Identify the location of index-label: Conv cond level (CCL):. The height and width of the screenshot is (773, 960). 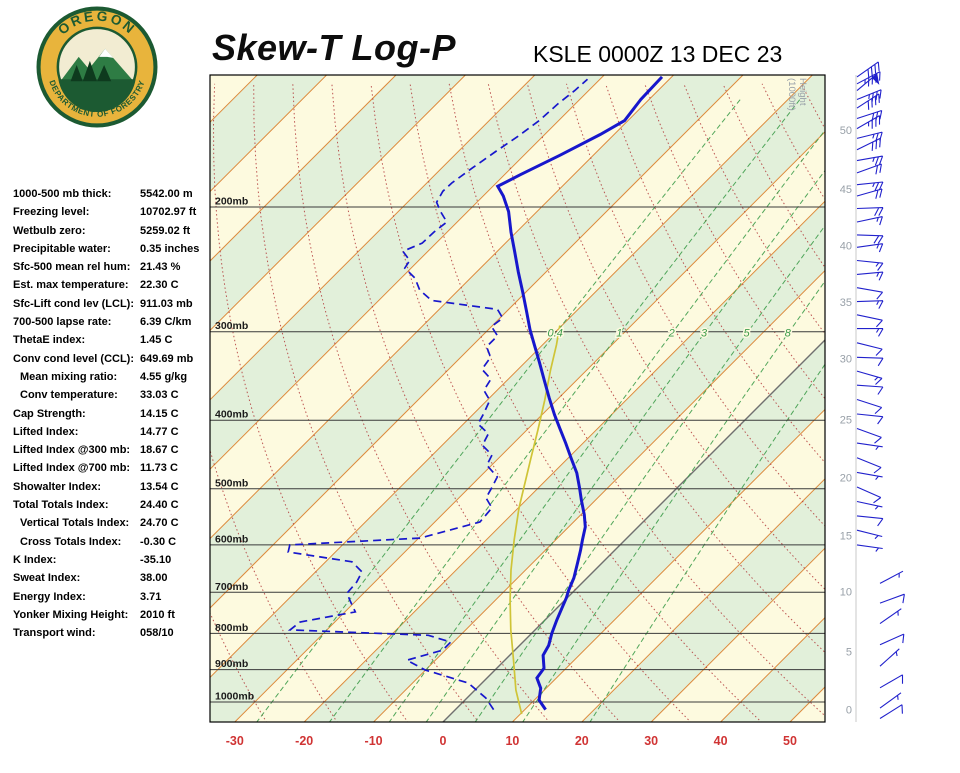
(74, 358).